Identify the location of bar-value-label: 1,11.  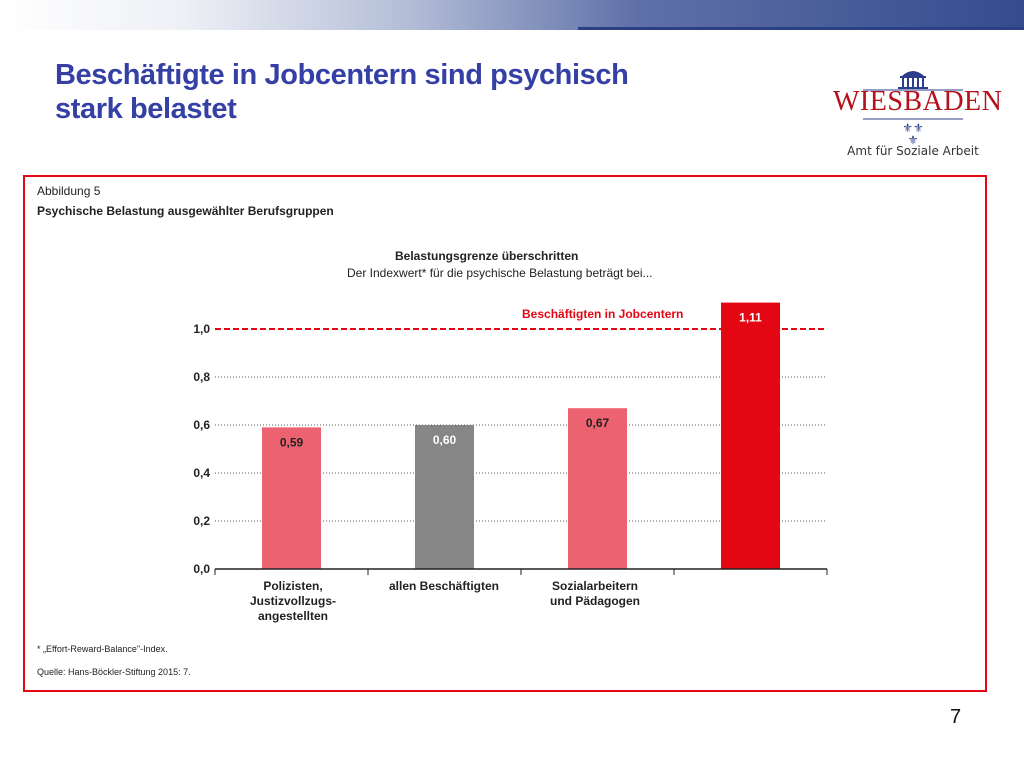
(750, 318).